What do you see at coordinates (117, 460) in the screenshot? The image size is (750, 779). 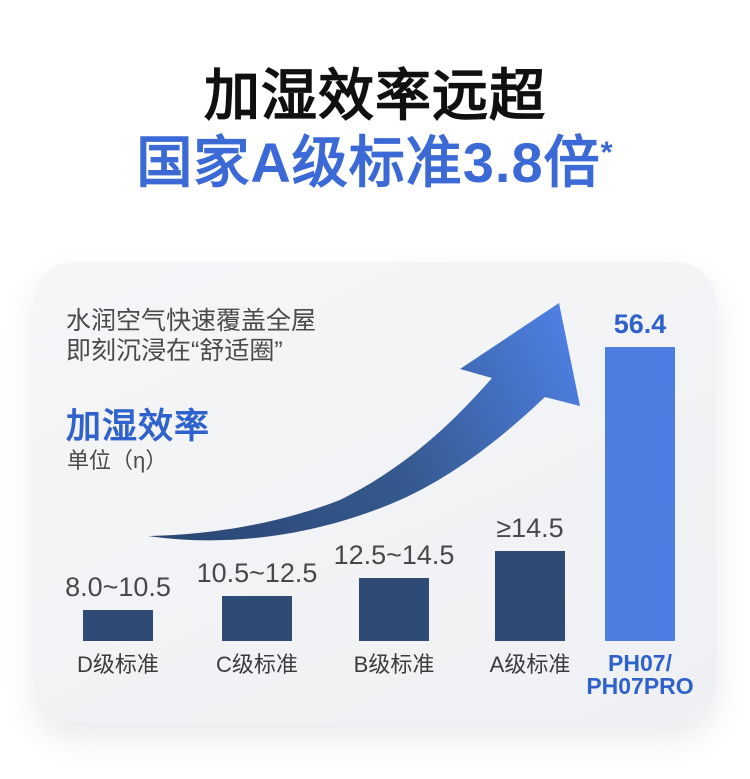 I see `metric-unit: 单位（η）` at bounding box center [117, 460].